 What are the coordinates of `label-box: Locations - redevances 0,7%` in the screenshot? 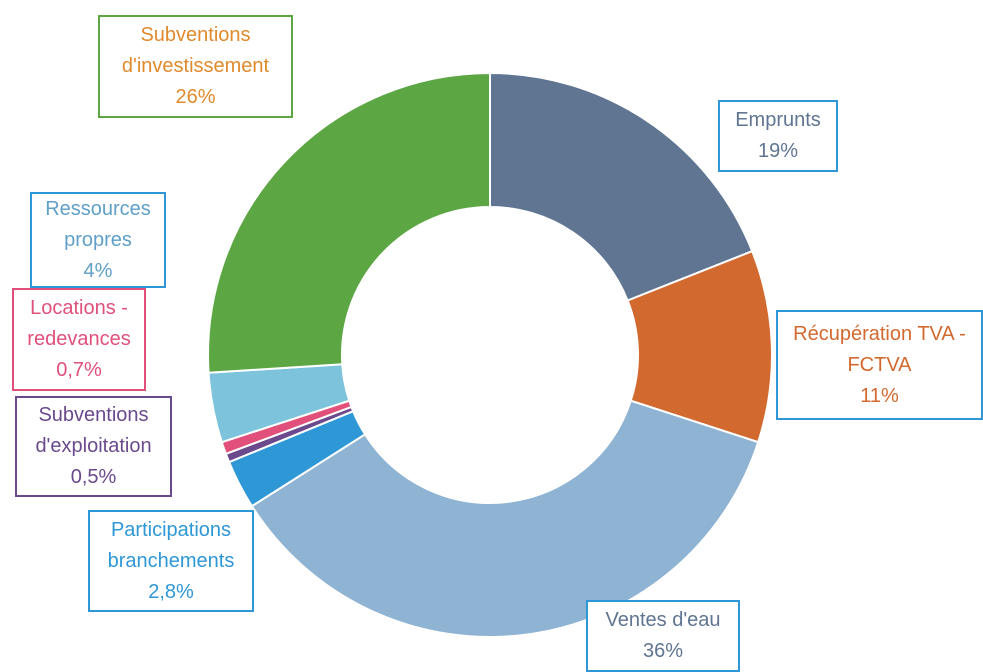 It's located at (79, 339).